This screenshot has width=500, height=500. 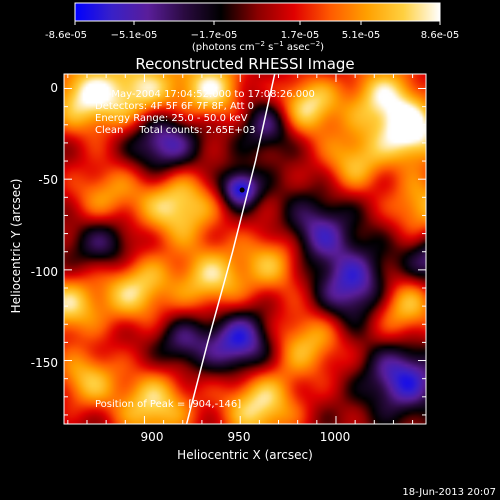 What do you see at coordinates (16, 246) in the screenshot?
I see `y-axis-label: Heliocentric Y (arcsec)` at bounding box center [16, 246].